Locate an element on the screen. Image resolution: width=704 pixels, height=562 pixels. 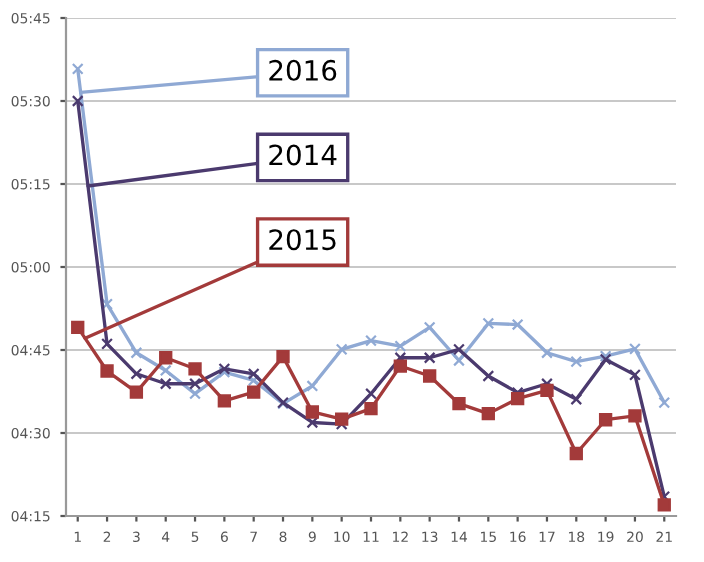
text: 2016 is located at coordinates (303, 70).